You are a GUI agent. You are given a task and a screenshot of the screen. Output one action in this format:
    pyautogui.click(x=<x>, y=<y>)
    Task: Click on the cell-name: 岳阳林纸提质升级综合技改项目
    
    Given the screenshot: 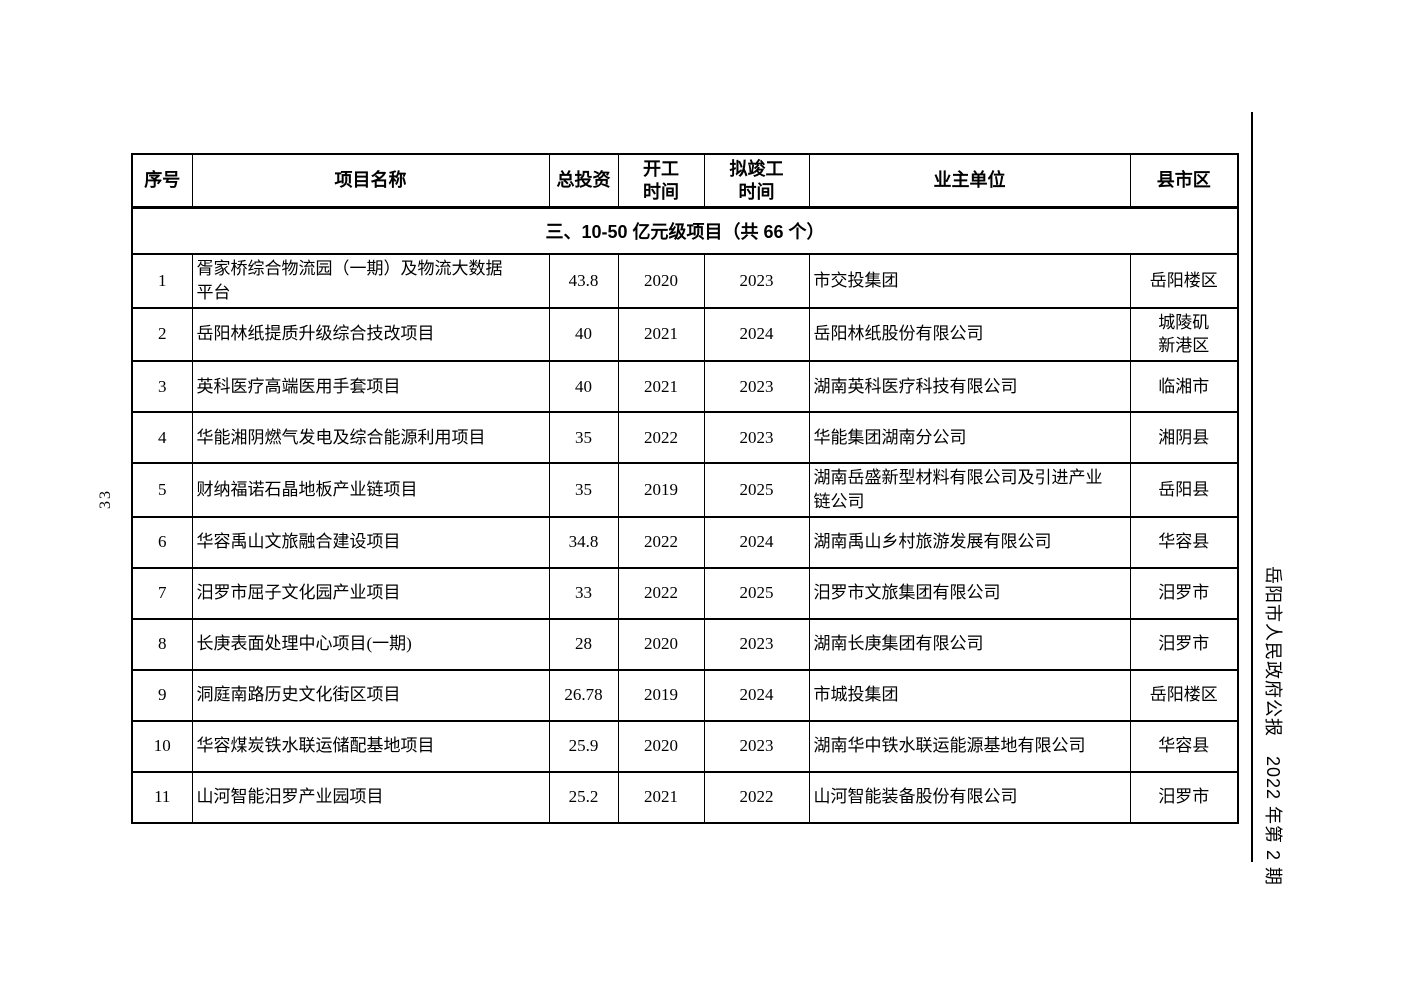 What is the action you would take?
    pyautogui.click(x=370, y=334)
    